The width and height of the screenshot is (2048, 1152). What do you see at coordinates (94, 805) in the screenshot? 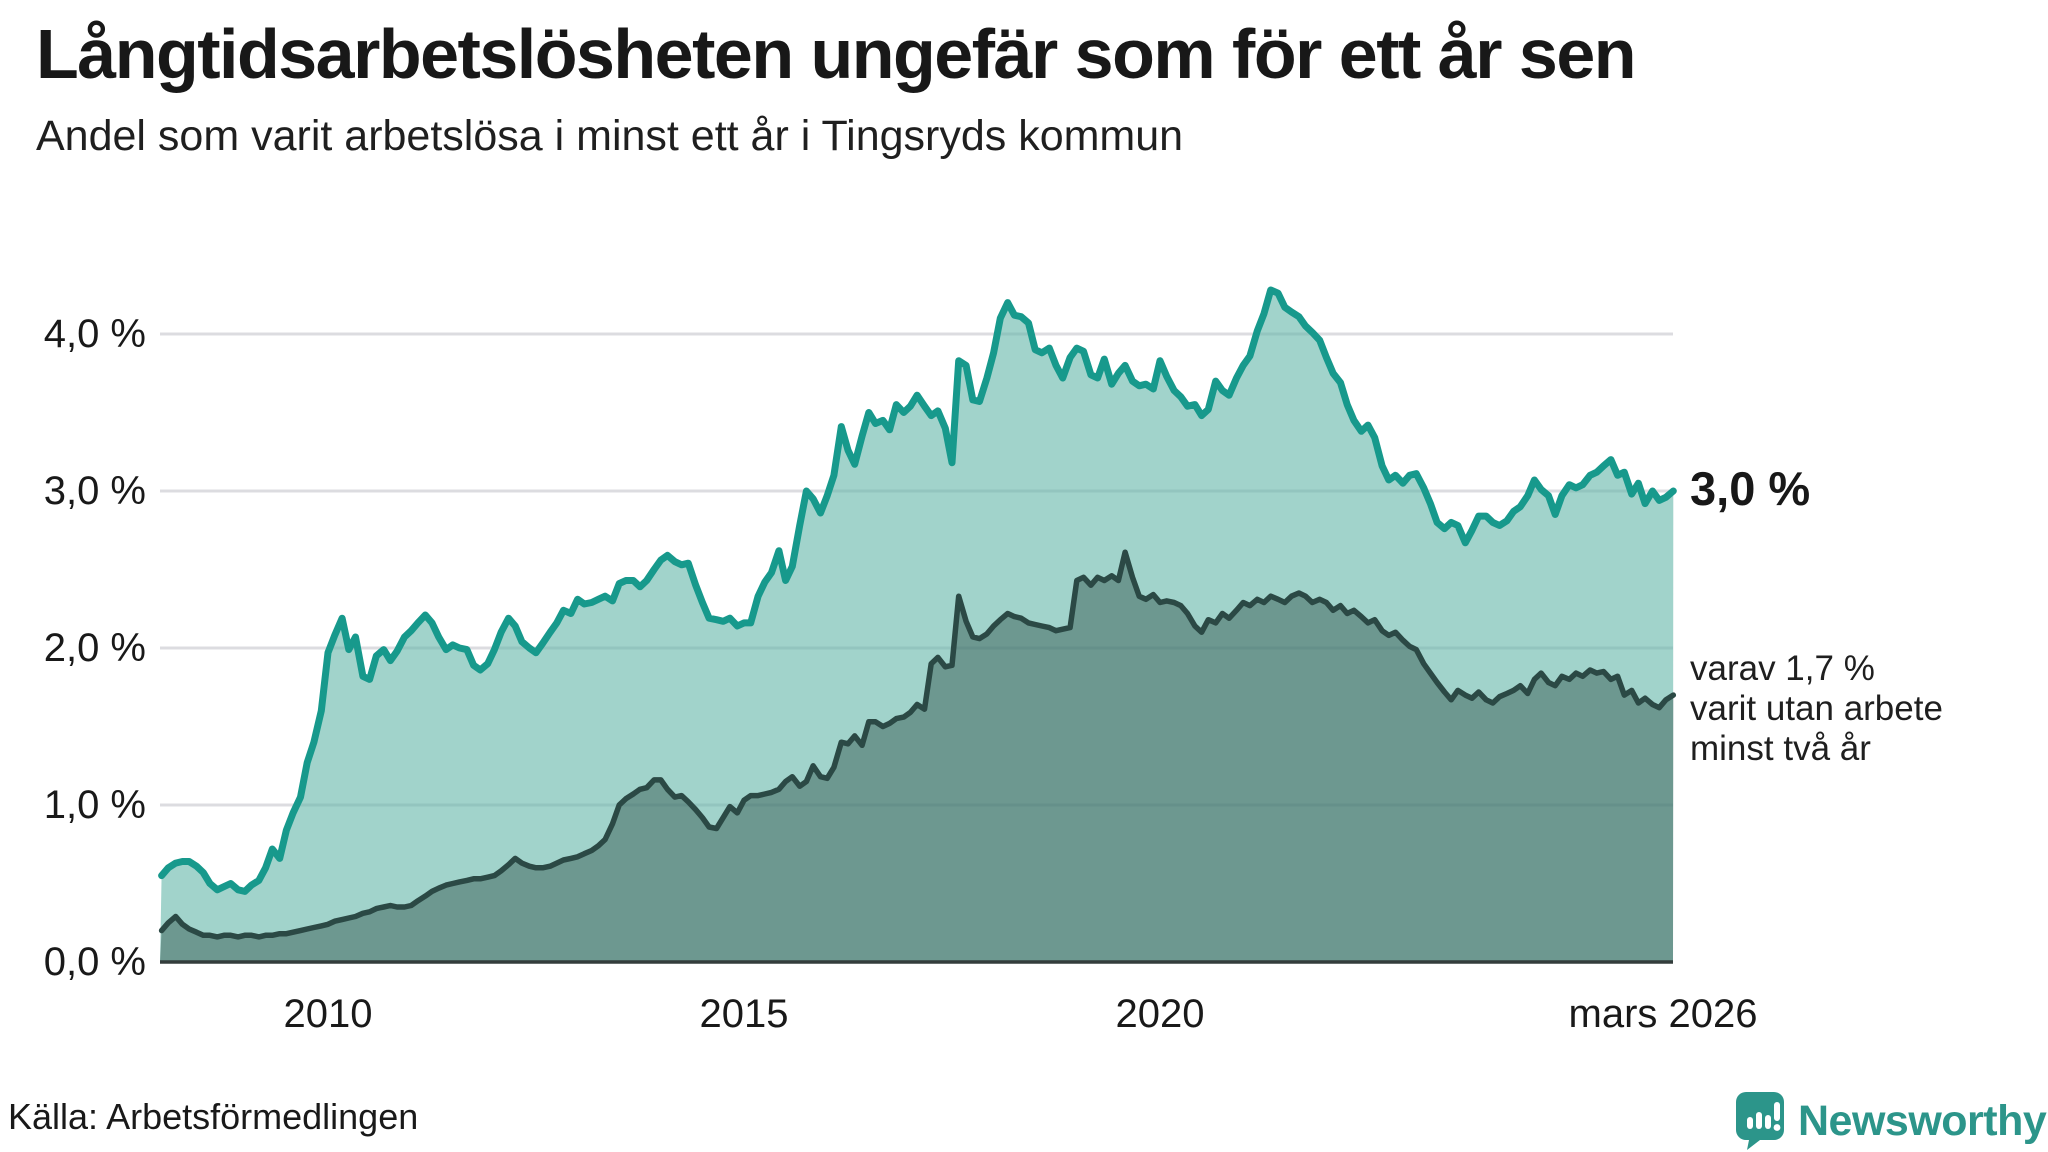
I see `y-axis-tick-label: 1,0 %` at bounding box center [94, 805].